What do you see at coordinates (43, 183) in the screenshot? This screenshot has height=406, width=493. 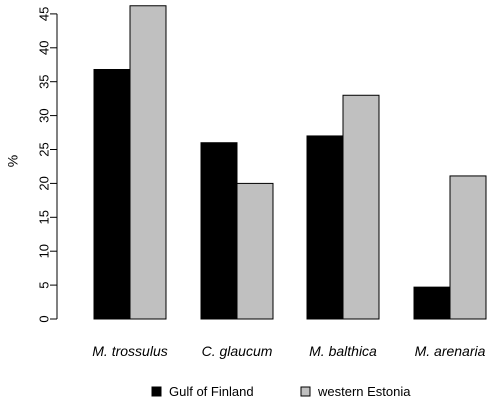 I see `y-tick-label: 20` at bounding box center [43, 183].